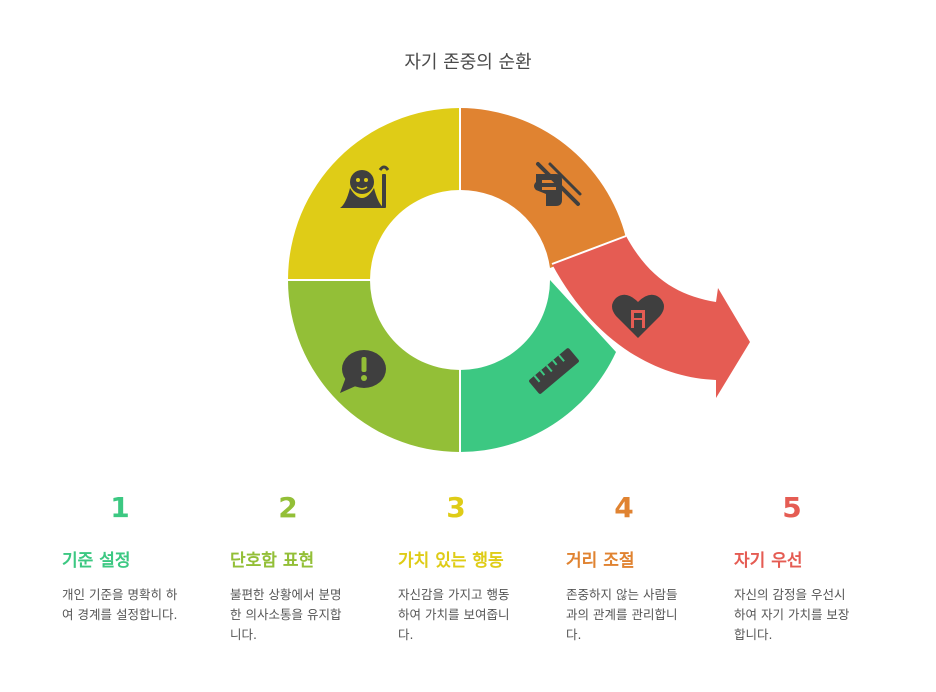 The image size is (936, 692). Describe the element at coordinates (451, 561) in the screenshot. I see `step-heading: 가치 있는 행동` at that location.